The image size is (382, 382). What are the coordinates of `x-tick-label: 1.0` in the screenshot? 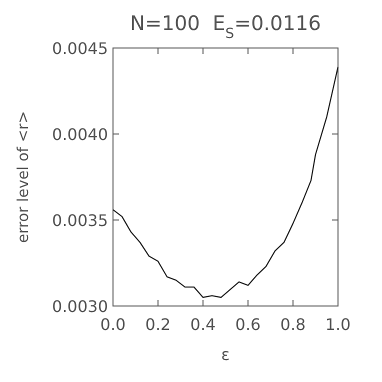 It's located at (338, 324).